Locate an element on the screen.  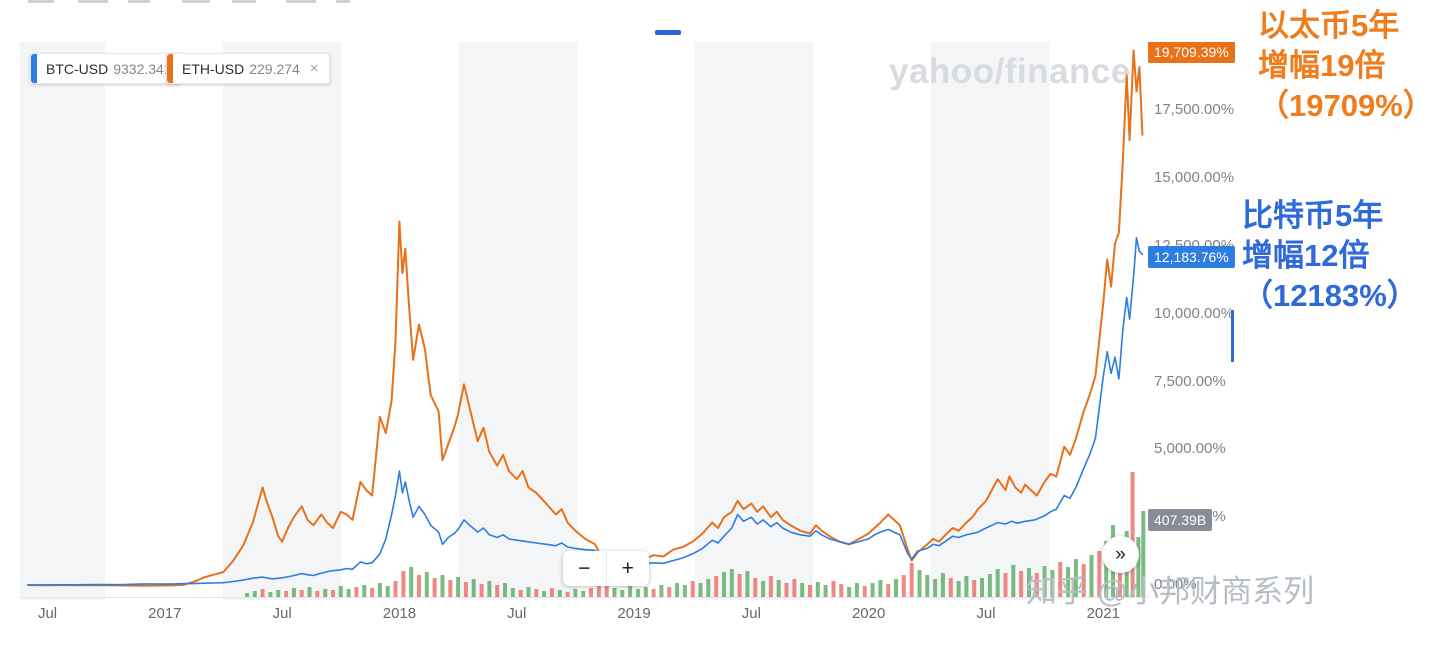
eth-color-bar is located at coordinates (170, 68).